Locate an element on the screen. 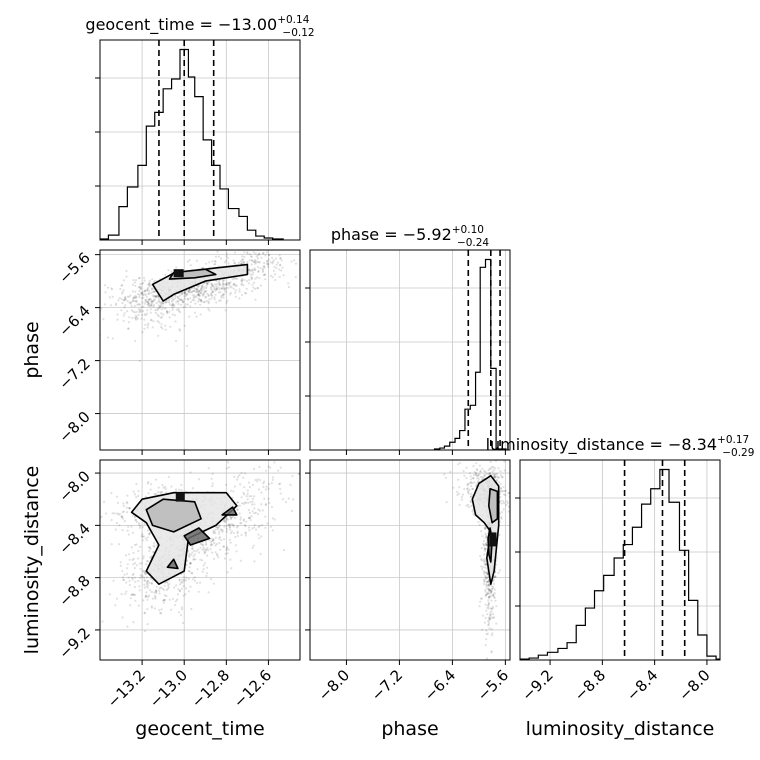 The height and width of the screenshot is (760, 760). 2d-phase-vs-geocent-time-point-593 is located at coordinates (147, 290).